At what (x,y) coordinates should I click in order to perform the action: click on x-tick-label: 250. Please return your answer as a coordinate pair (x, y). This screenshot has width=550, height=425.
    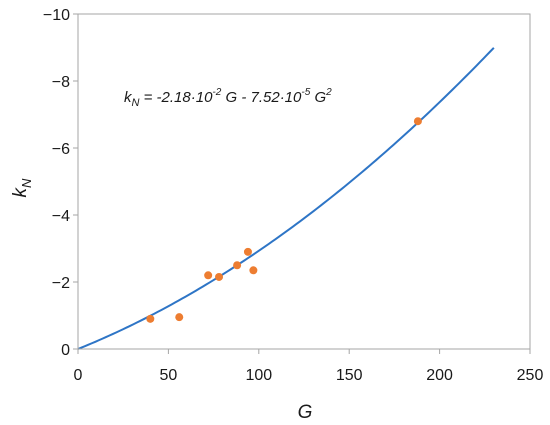
    Looking at the image, I should click on (530, 375).